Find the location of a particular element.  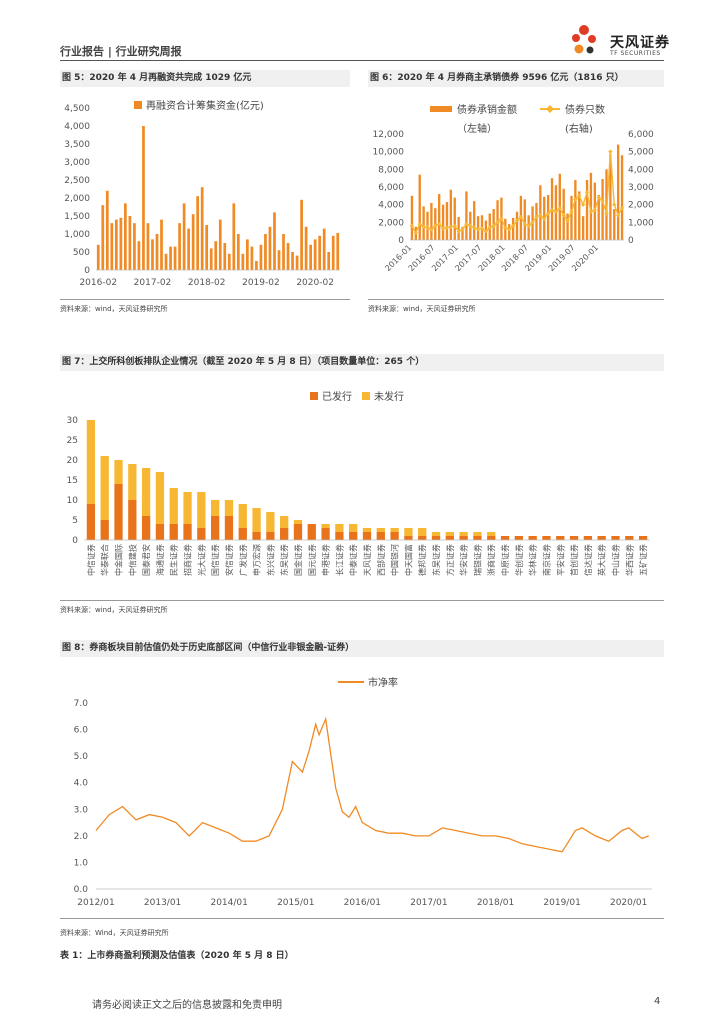

fig7-x-tick: 平安证券 is located at coordinates (560, 560).